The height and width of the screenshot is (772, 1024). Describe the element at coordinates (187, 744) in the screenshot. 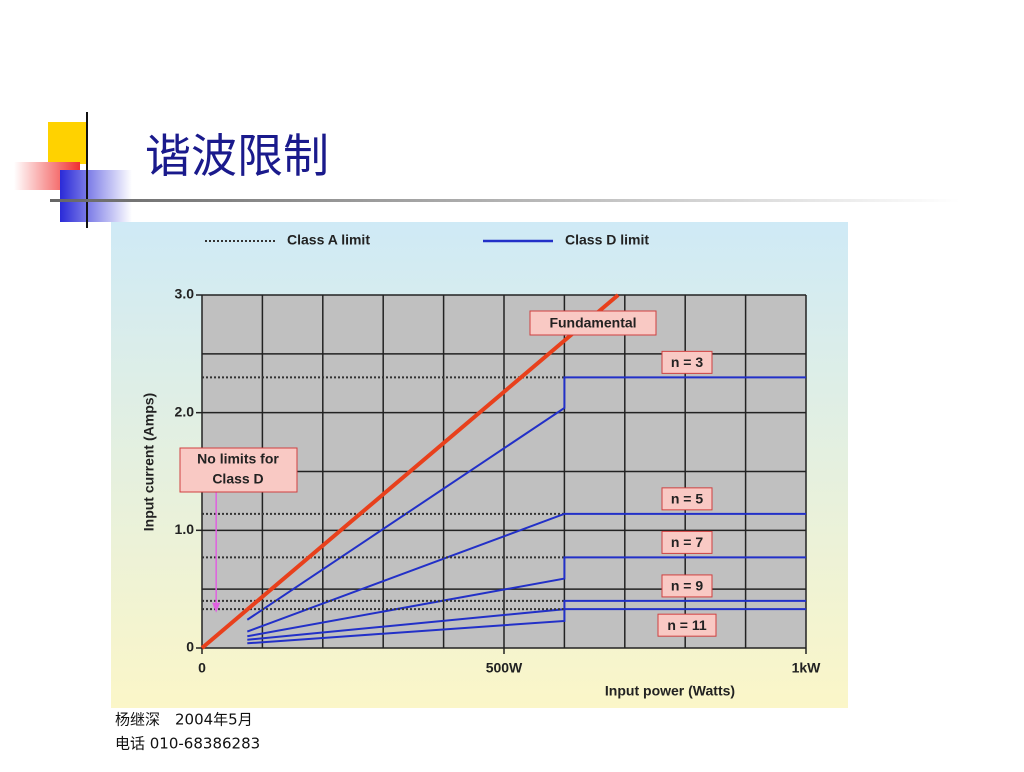

I see `footer-line: 电话 010-68386283` at that location.